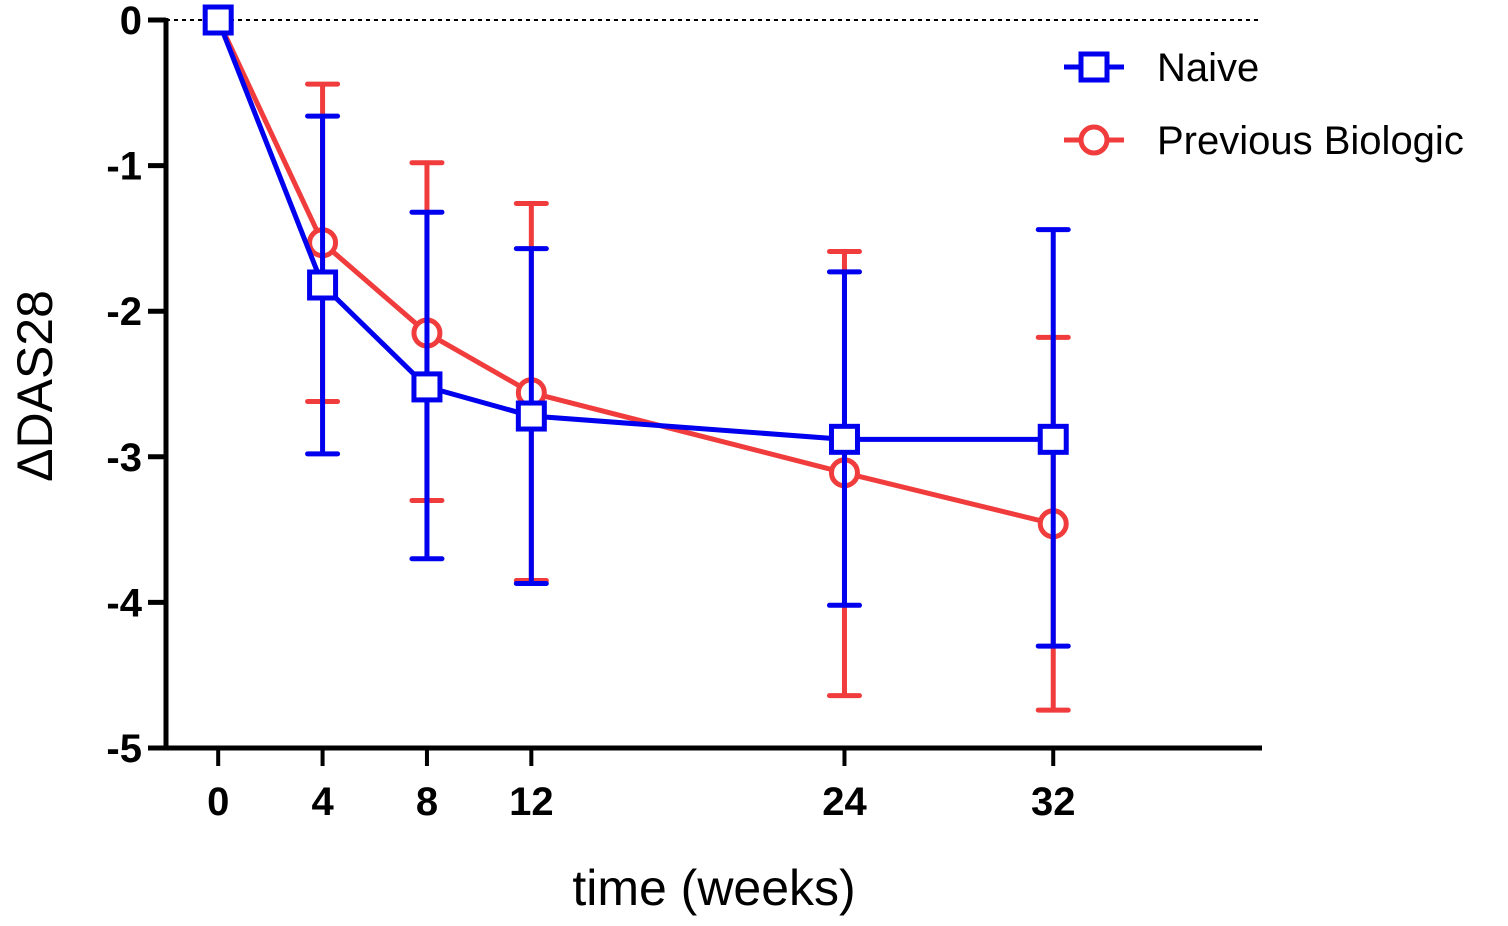 This screenshot has width=1508, height=926. I want to click on x-axis-title: time (weeks), so click(713, 888).